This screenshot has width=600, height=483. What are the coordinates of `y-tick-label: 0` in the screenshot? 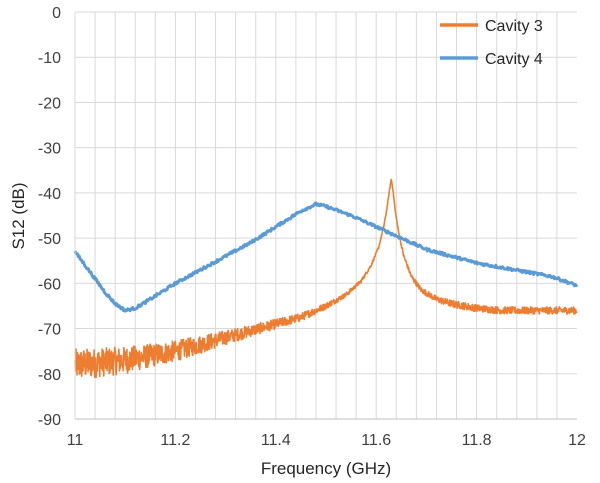 It's located at (56, 13).